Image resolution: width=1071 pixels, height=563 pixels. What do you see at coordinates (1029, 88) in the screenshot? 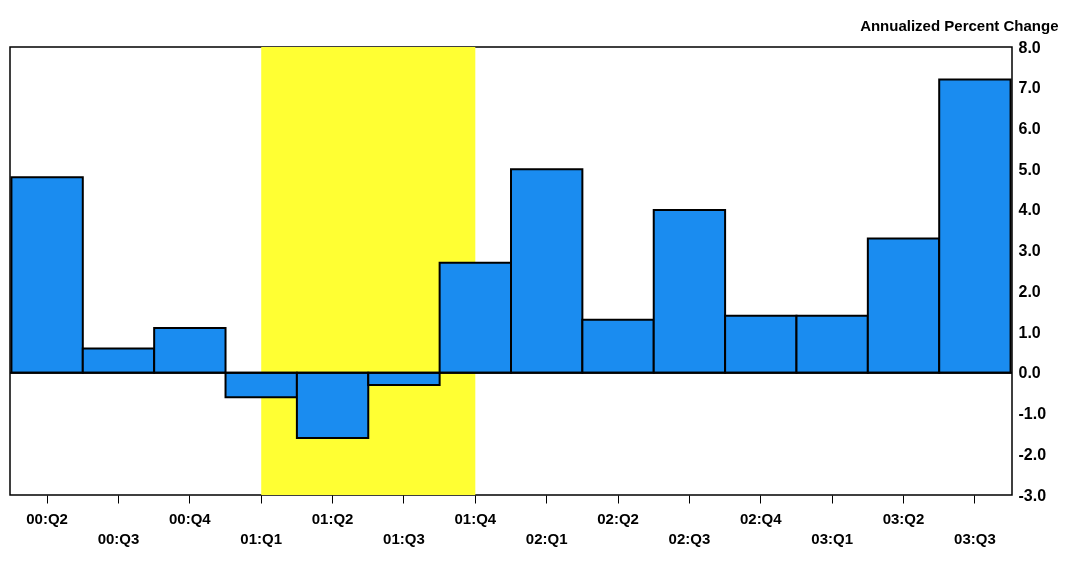
I see `y-tick-label: 7.0` at bounding box center [1029, 88].